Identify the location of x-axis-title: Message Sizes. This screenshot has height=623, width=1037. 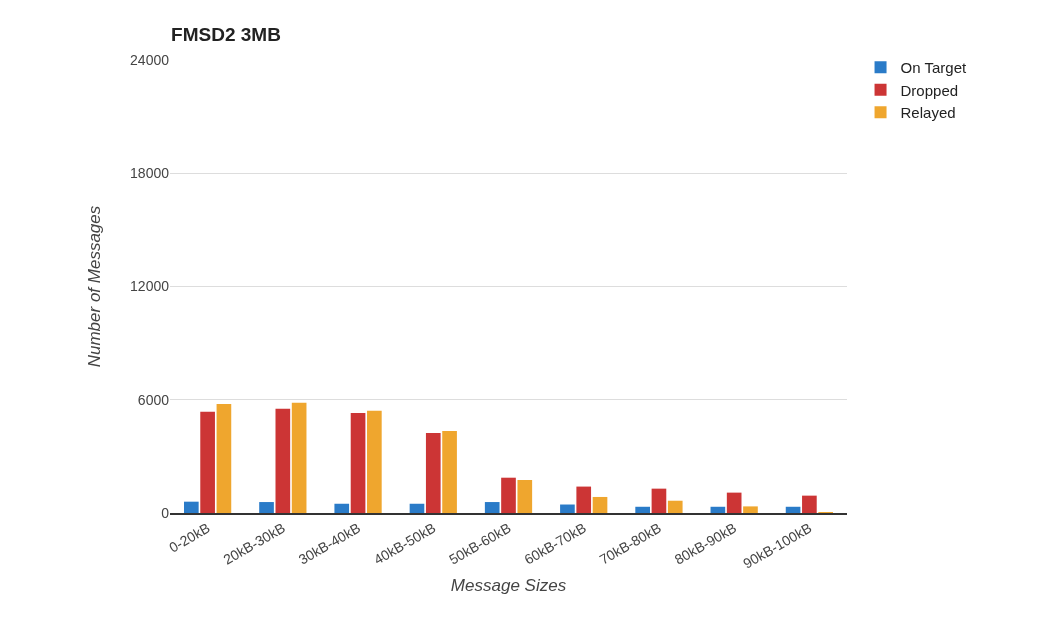
(508, 585).